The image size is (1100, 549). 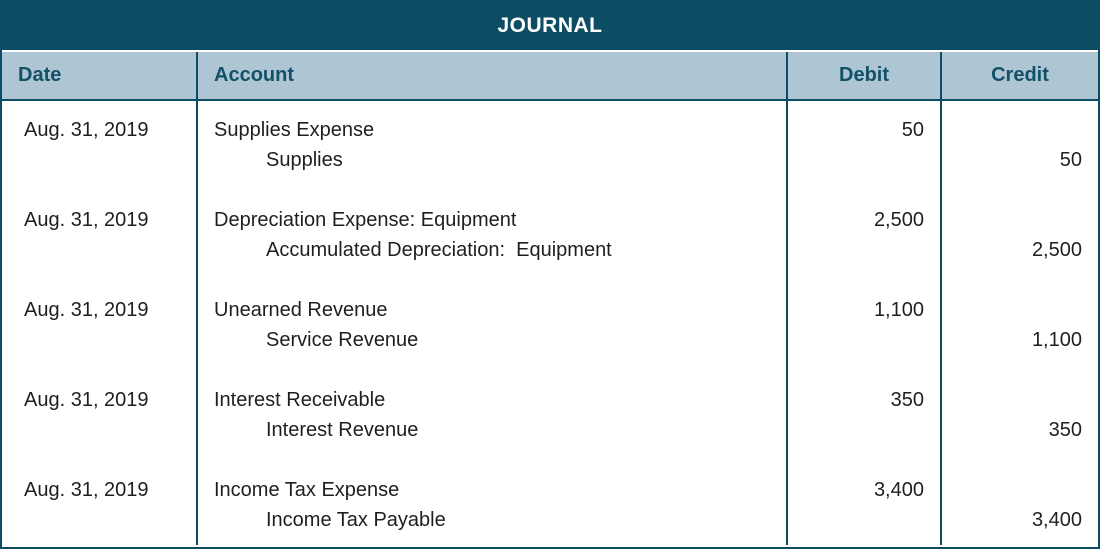 What do you see at coordinates (300, 400) in the screenshot?
I see `debit-account: Interest Receivable` at bounding box center [300, 400].